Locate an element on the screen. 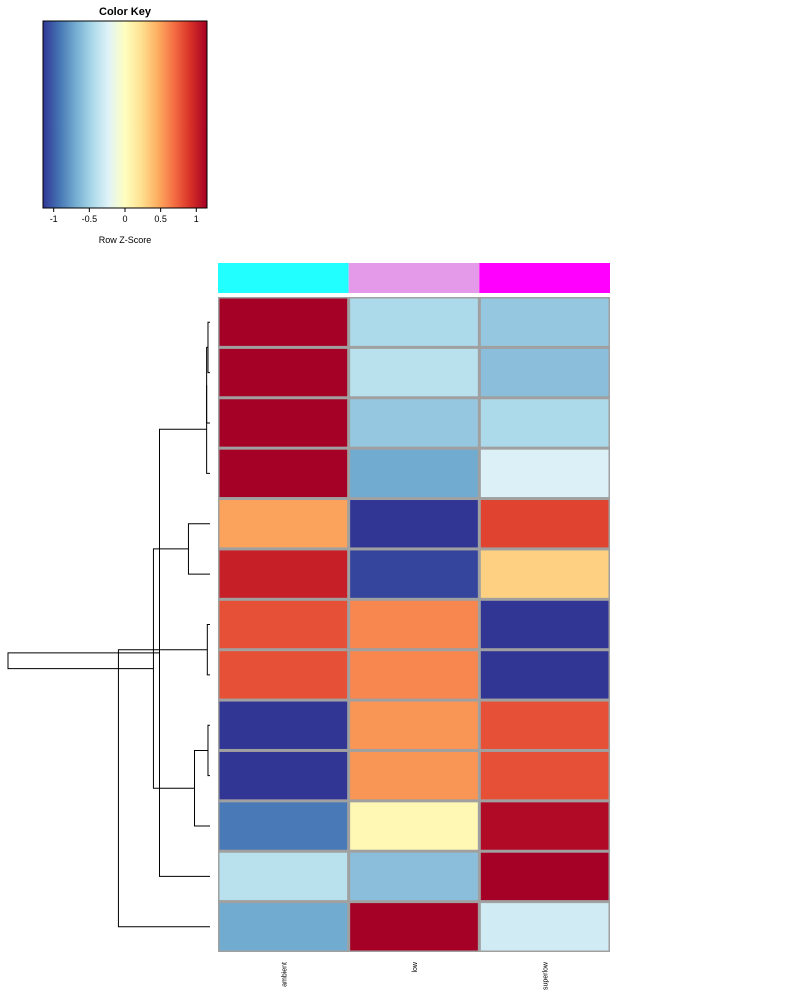 This screenshot has width=800, height=1000. color-key-gradient is located at coordinates (125, 114).